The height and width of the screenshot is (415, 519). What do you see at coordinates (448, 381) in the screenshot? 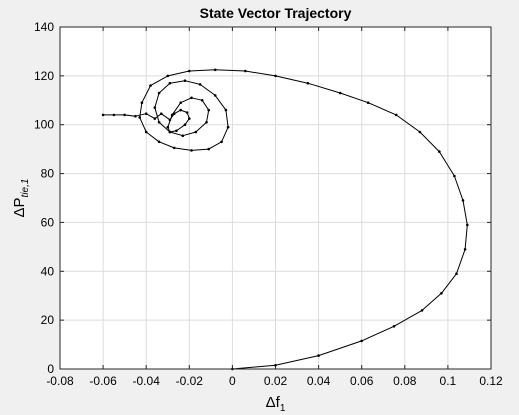
I see `x-tick-label: 0.1` at bounding box center [448, 381].